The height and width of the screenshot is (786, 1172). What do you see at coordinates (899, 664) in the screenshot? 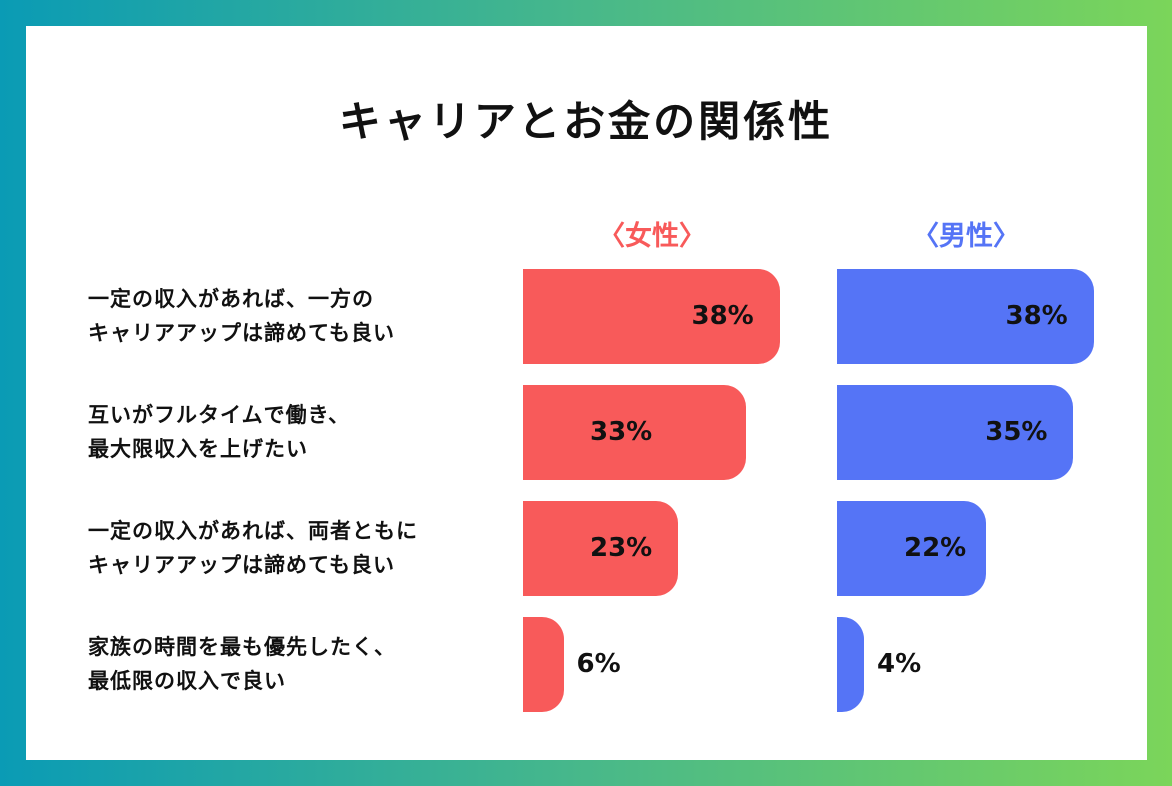
I see `value-label: 4%` at bounding box center [899, 664].